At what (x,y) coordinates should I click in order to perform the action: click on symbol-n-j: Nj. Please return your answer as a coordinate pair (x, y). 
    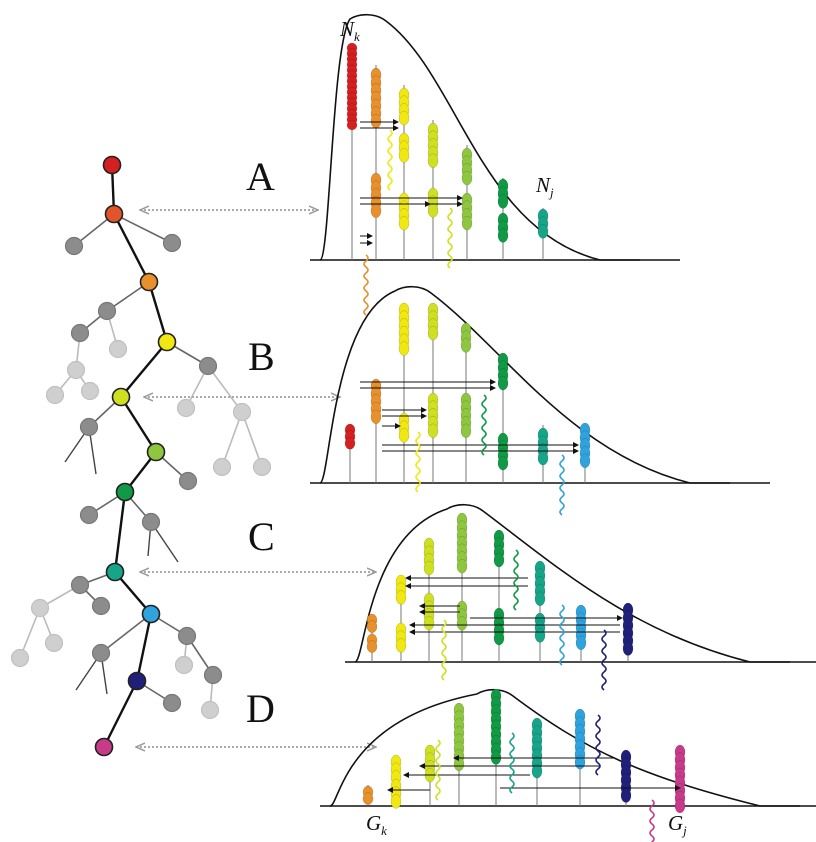
    Looking at the image, I should click on (544, 186).